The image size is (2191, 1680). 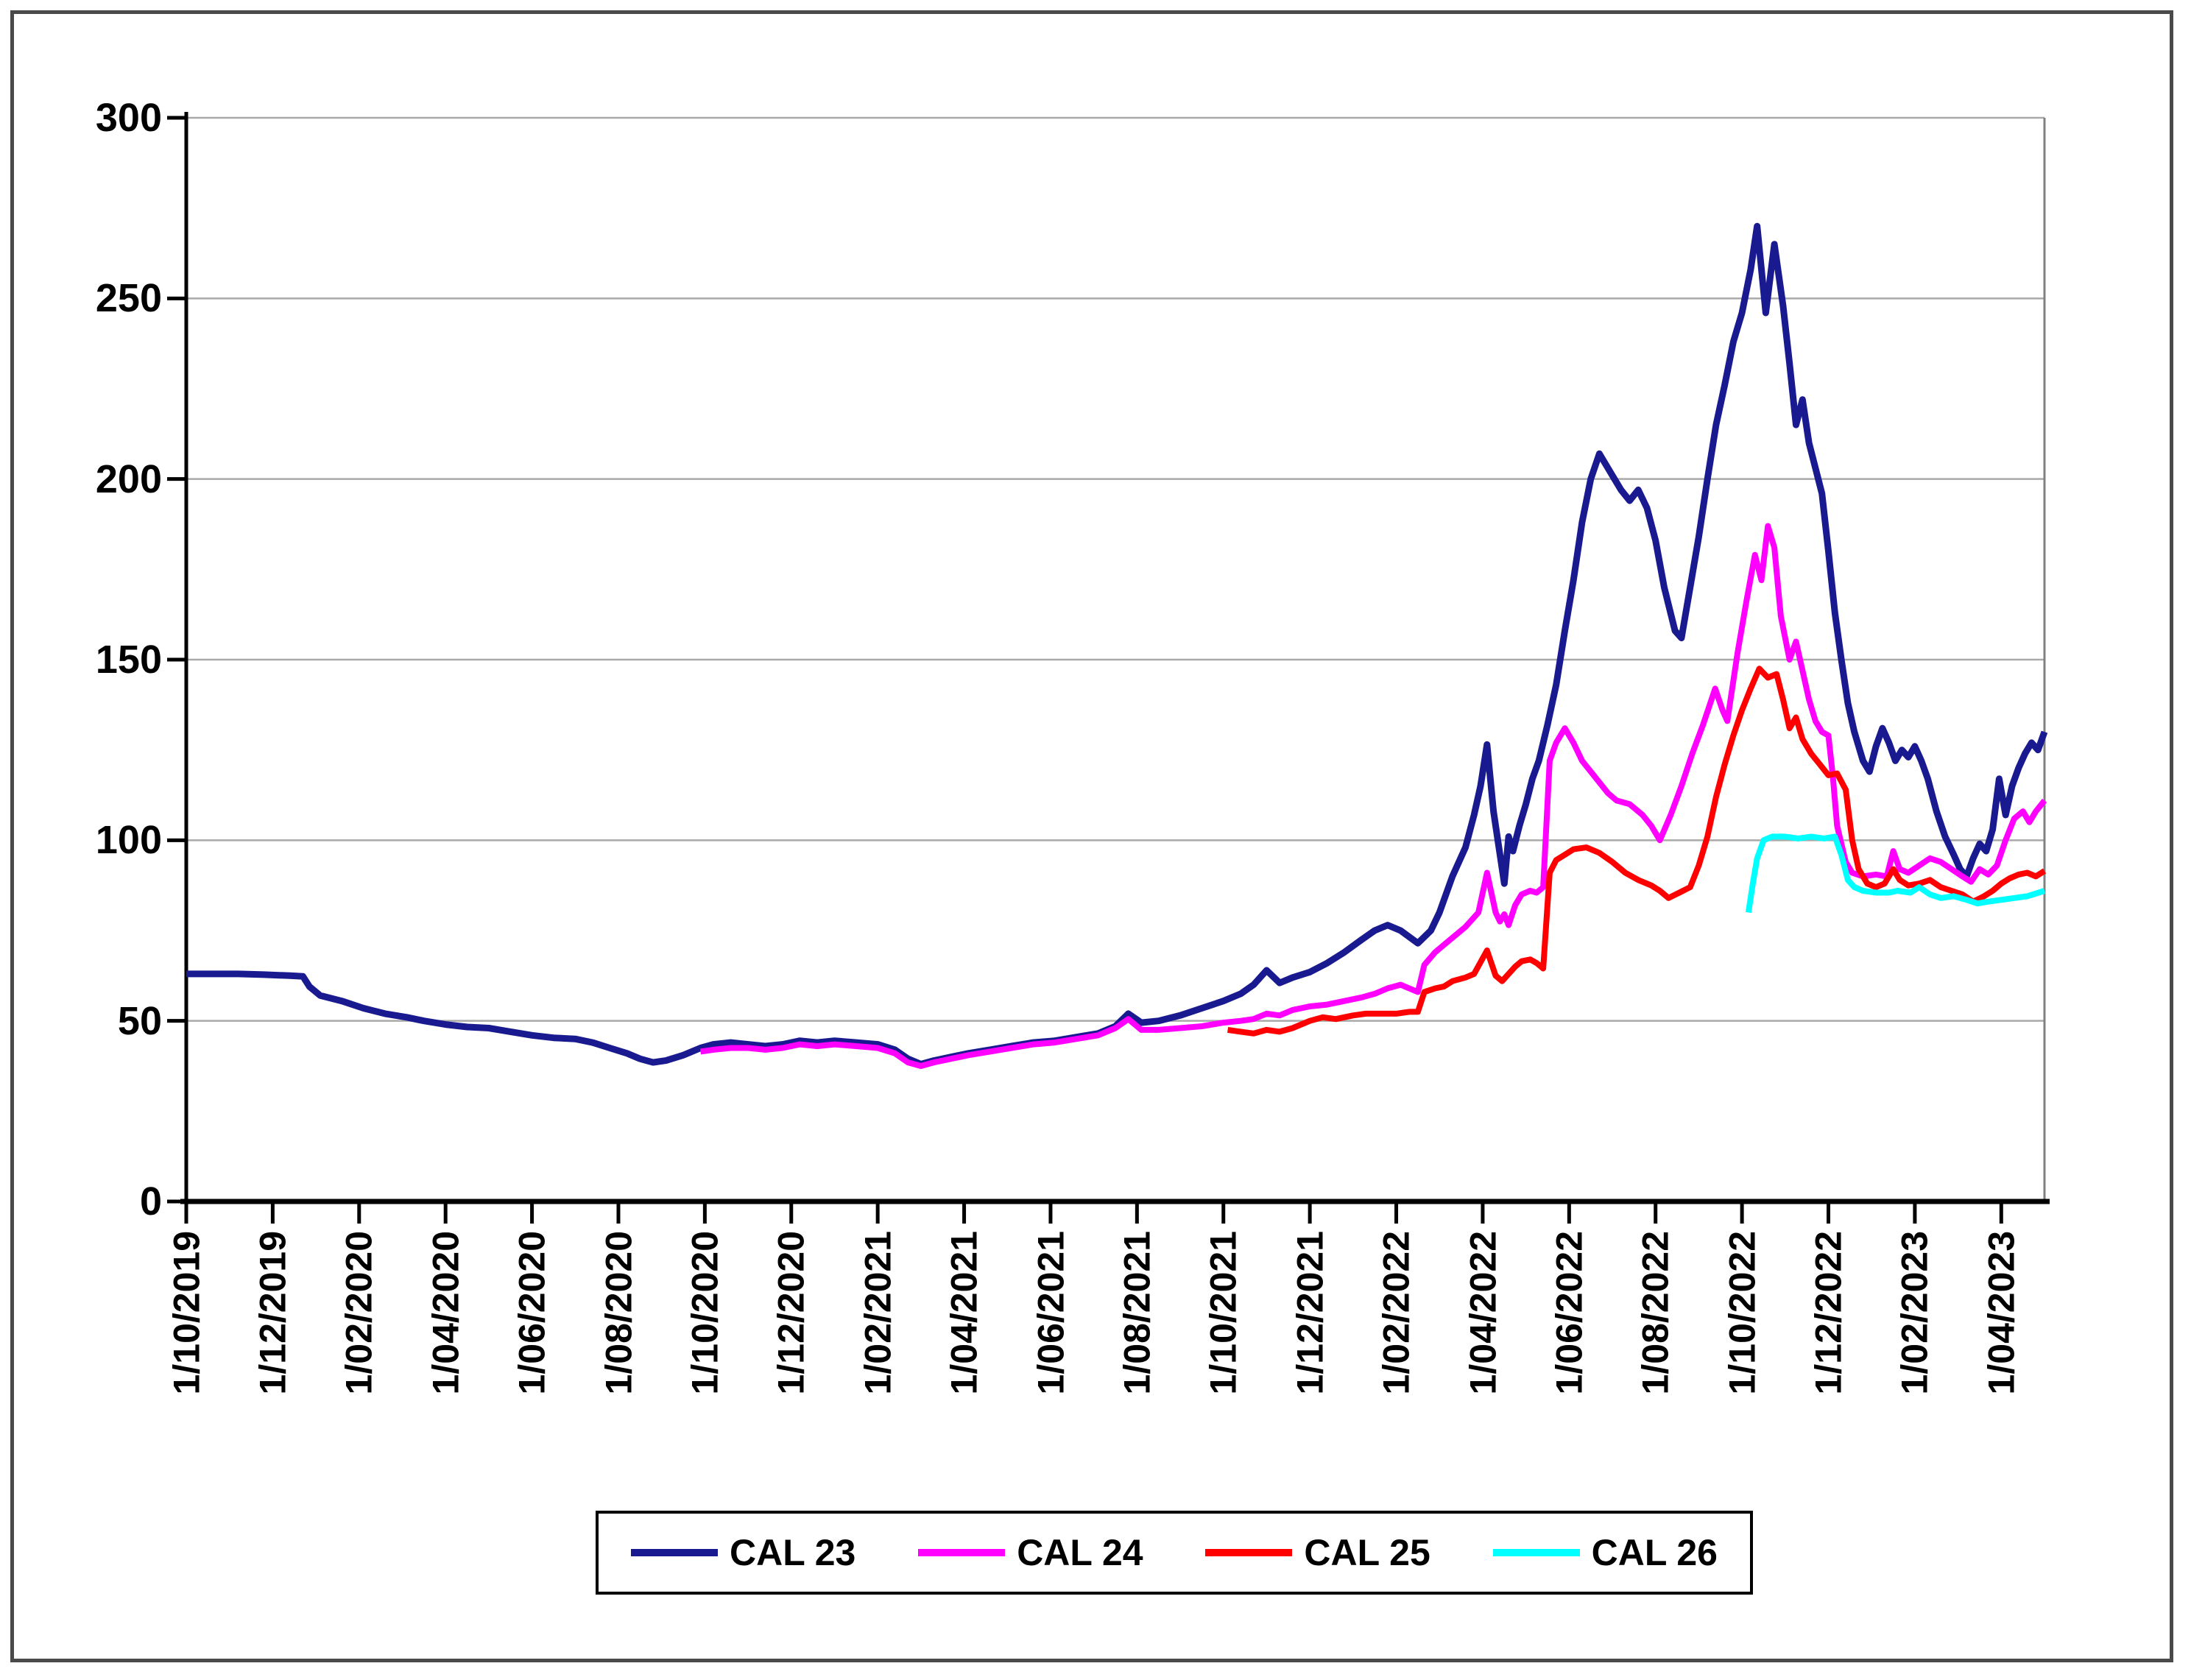 What do you see at coordinates (128, 478) in the screenshot?
I see `y-tick-label: 200` at bounding box center [128, 478].